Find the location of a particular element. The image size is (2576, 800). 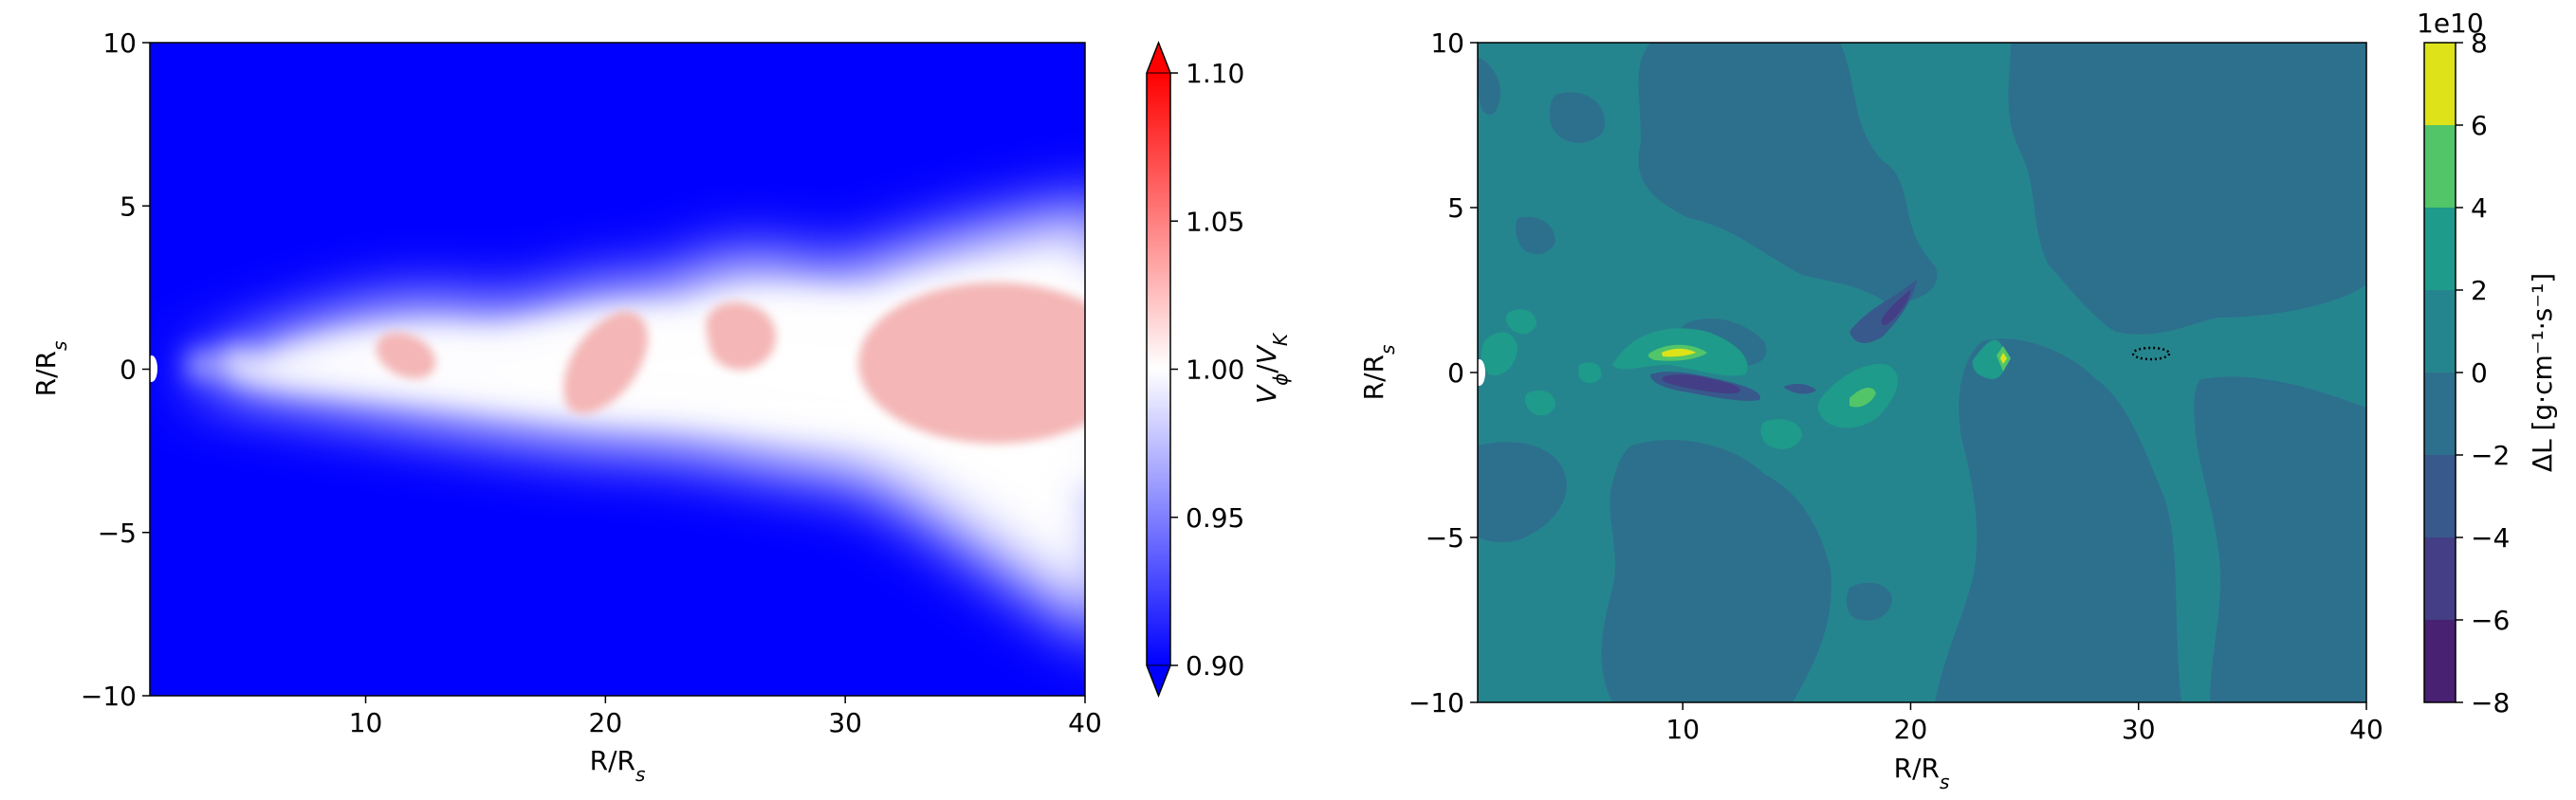

left-y-axis: −10 −5 0 5 10 is located at coordinates (115, 369).